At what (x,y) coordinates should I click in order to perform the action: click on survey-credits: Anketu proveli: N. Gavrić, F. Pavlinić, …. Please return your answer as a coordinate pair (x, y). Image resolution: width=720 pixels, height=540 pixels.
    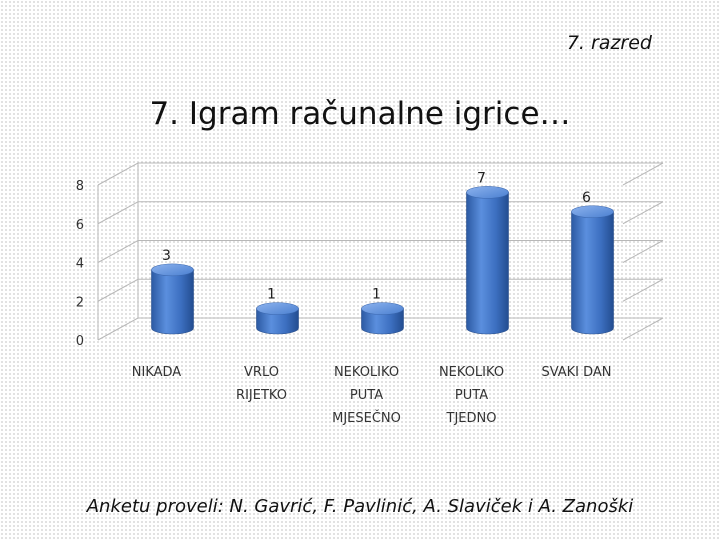
    Looking at the image, I should click on (360, 506).